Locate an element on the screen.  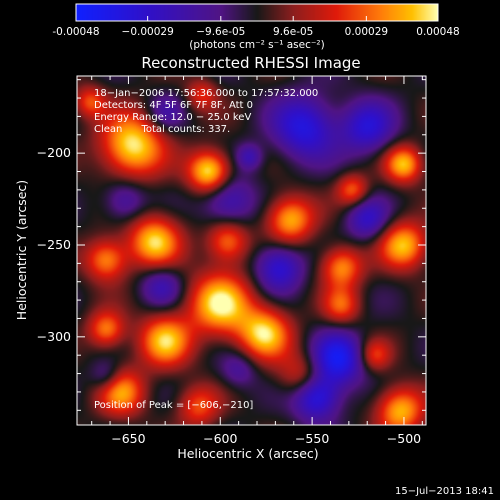
x-axis-label: Heliocentric X (arcsec) is located at coordinates (247, 453).